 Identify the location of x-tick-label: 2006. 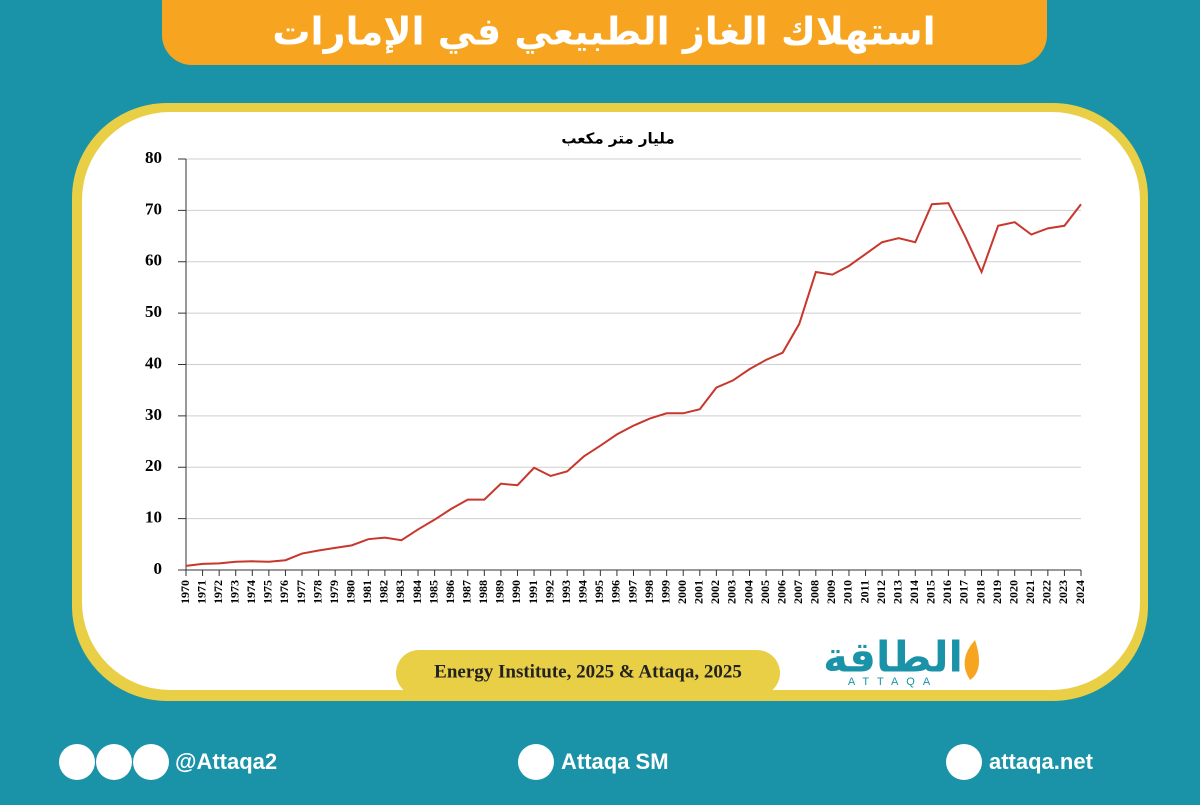
(781, 592).